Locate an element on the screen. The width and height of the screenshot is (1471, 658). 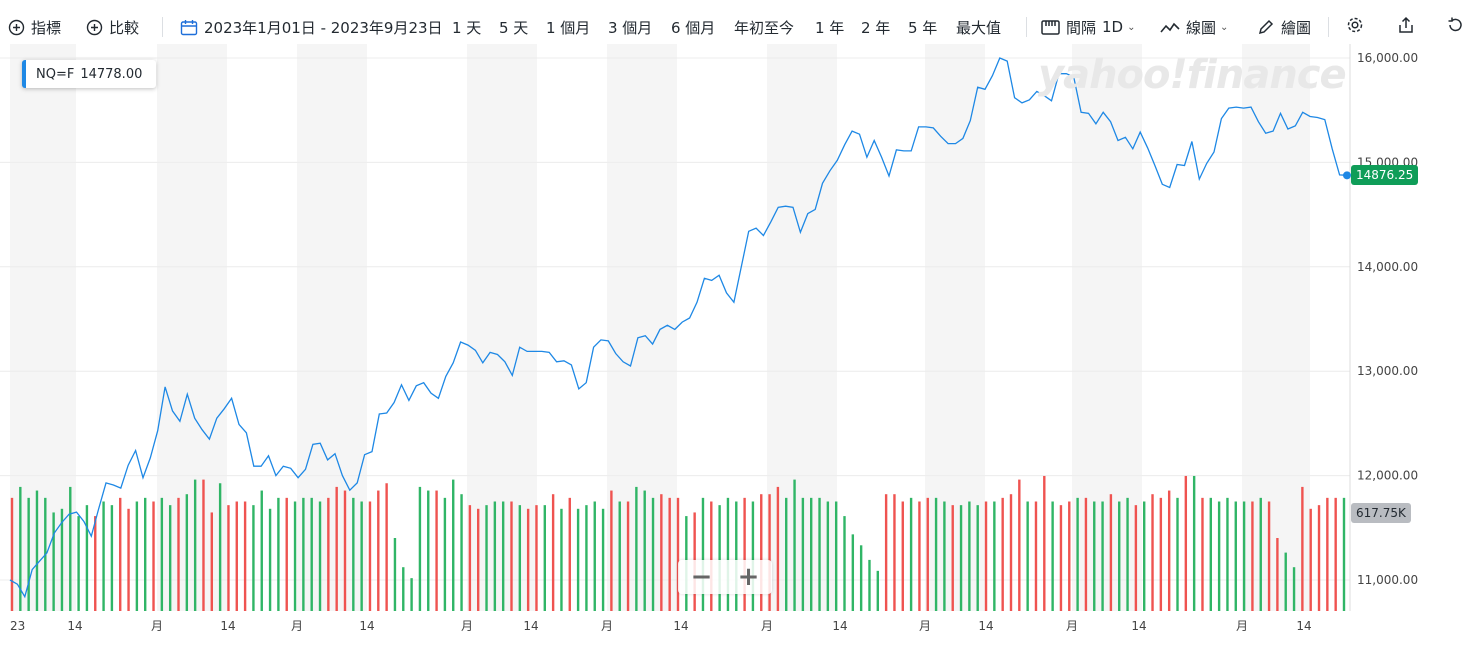
range-button: 2 年 is located at coordinates (876, 27).